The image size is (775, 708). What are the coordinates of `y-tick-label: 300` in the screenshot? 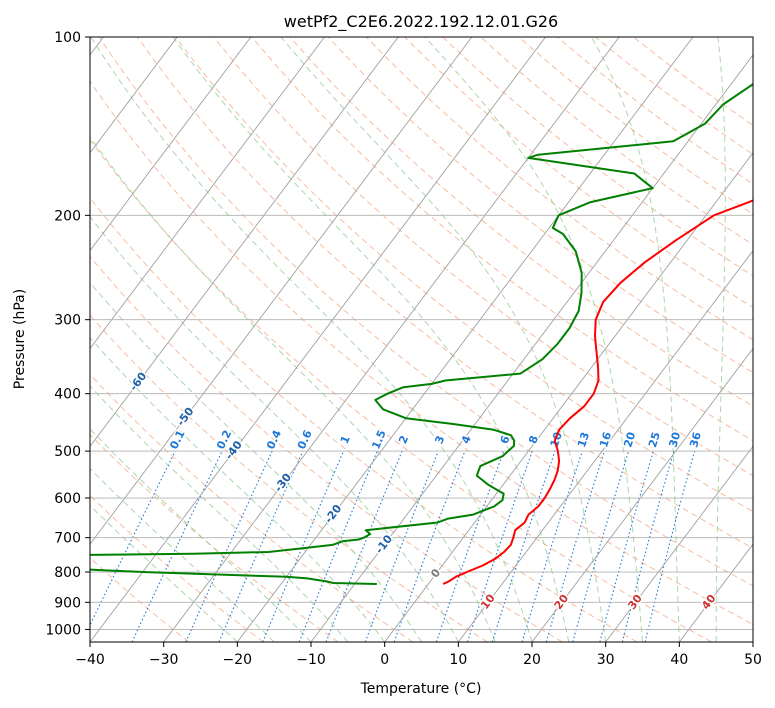 It's located at (67, 321).